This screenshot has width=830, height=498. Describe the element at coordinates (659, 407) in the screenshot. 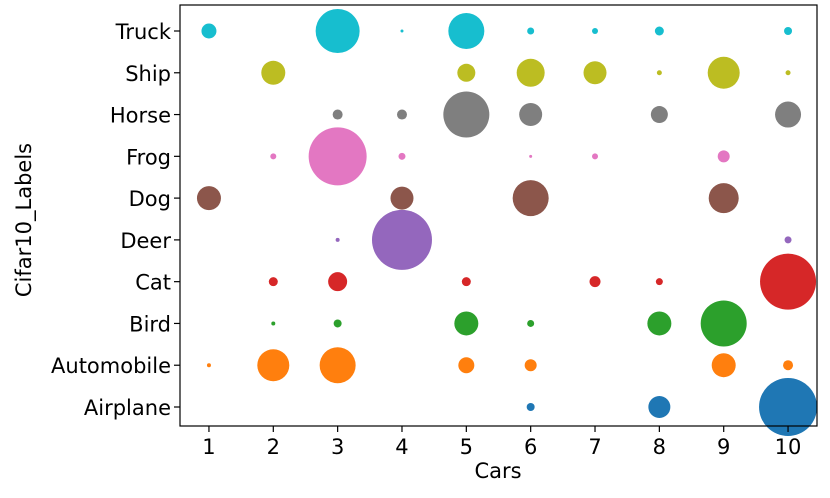

I see `bubble-airplane-x8` at that location.